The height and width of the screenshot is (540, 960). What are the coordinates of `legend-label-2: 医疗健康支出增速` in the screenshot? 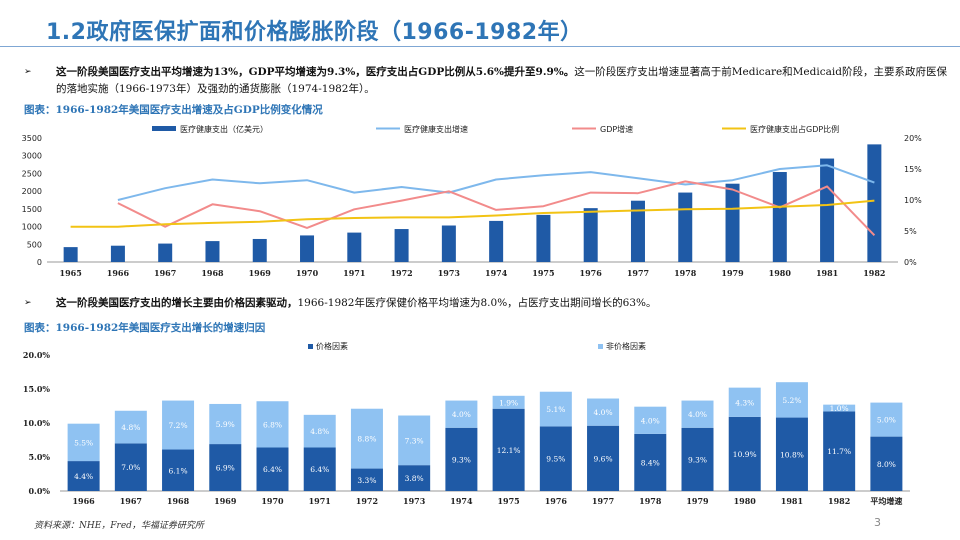 It's located at (436, 129).